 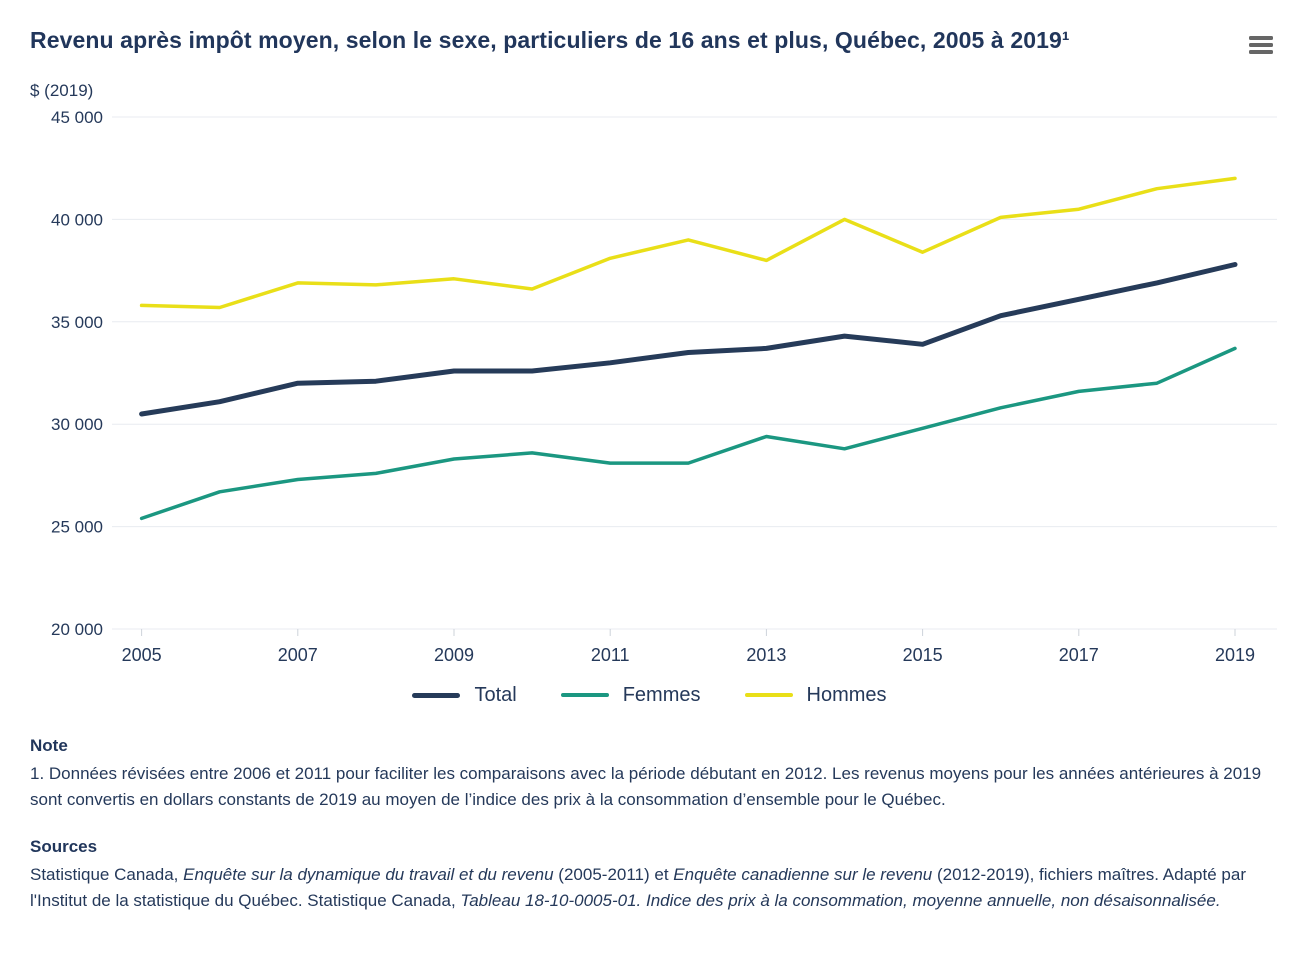 What do you see at coordinates (495, 694) in the screenshot?
I see `legend-label: Total` at bounding box center [495, 694].